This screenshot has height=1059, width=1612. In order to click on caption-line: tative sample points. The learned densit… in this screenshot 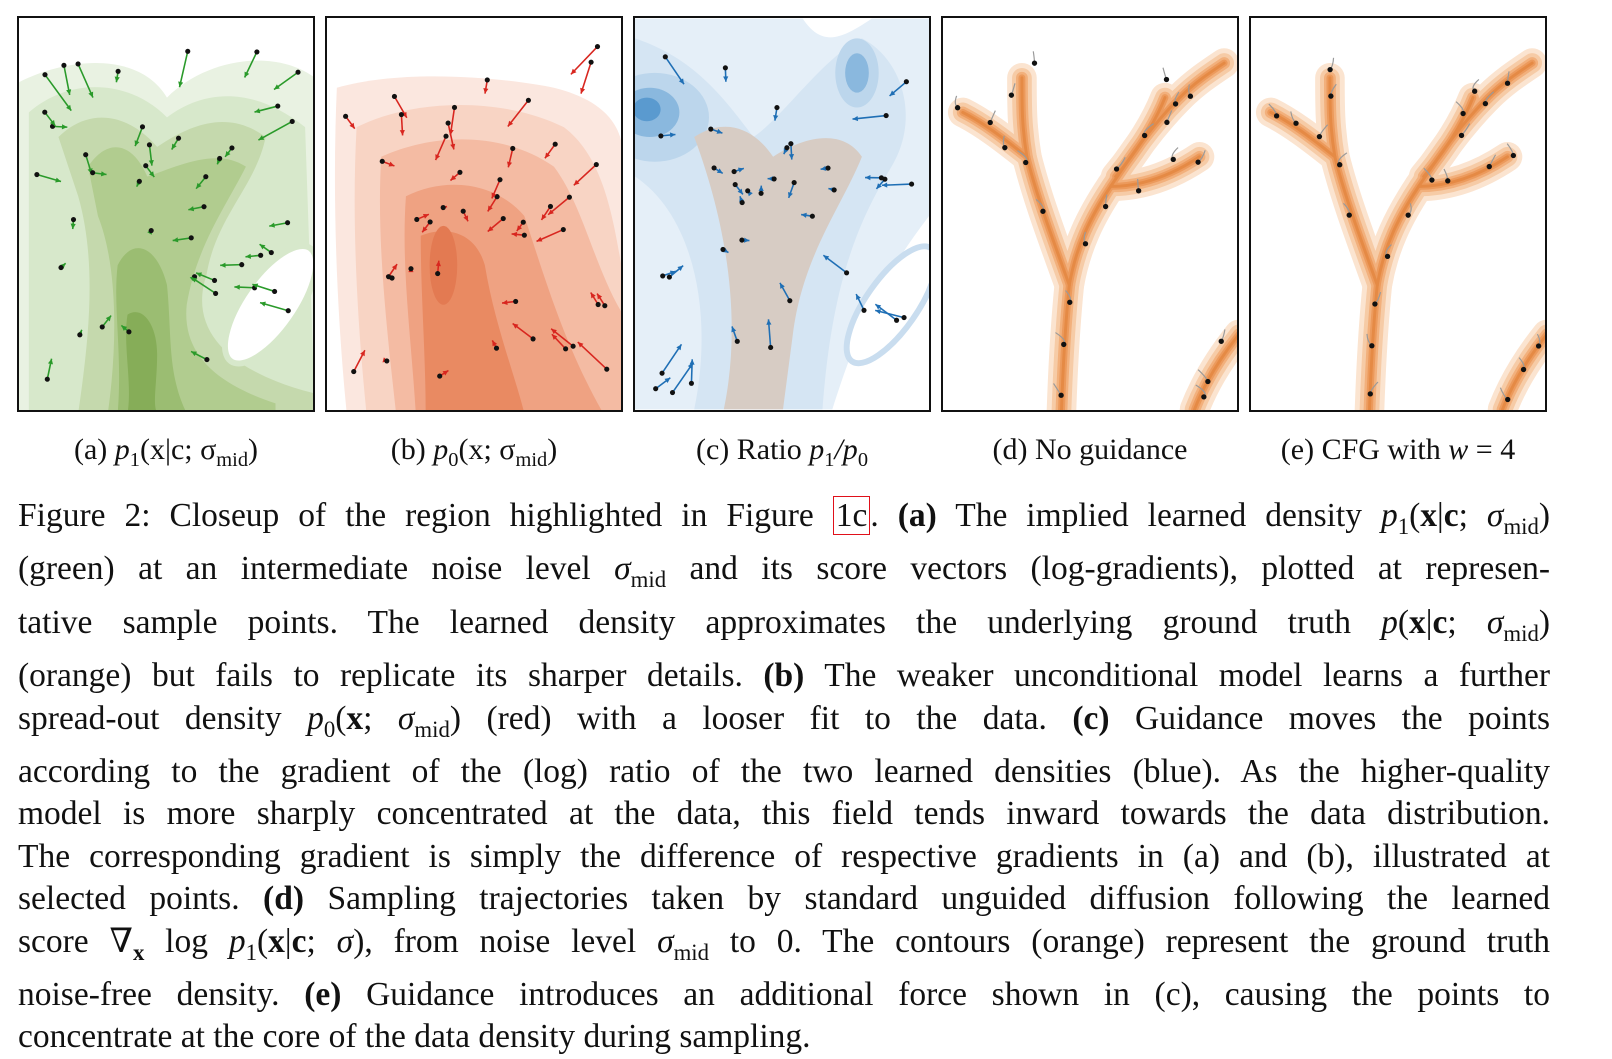, I will do `click(784, 628)`.